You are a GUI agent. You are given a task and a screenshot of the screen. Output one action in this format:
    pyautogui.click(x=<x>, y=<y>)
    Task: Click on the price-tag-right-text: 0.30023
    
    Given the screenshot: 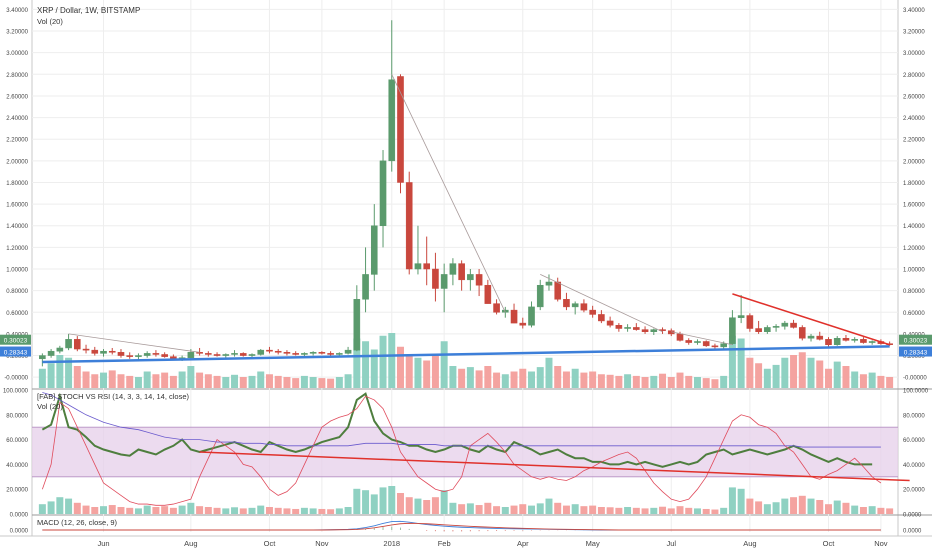 What is the action you would take?
    pyautogui.click(x=916, y=341)
    